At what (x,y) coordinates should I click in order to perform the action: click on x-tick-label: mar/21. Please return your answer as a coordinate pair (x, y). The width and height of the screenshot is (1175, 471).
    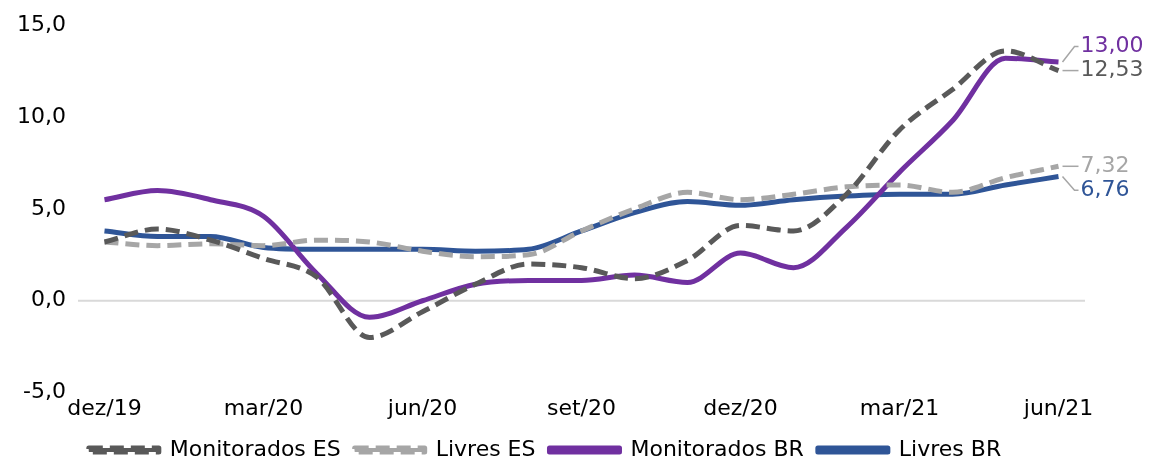
    Looking at the image, I should click on (899, 407).